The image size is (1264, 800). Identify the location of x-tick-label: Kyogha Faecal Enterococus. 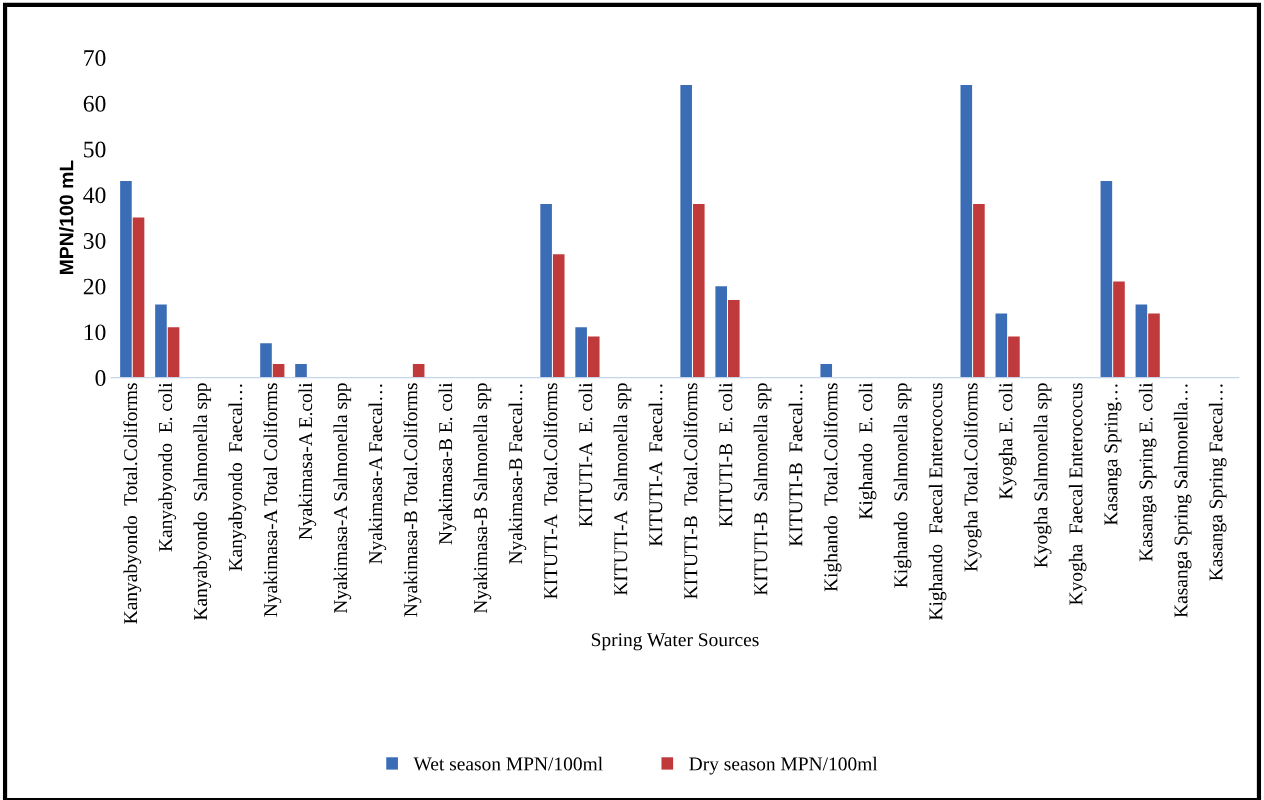
(1077, 494).